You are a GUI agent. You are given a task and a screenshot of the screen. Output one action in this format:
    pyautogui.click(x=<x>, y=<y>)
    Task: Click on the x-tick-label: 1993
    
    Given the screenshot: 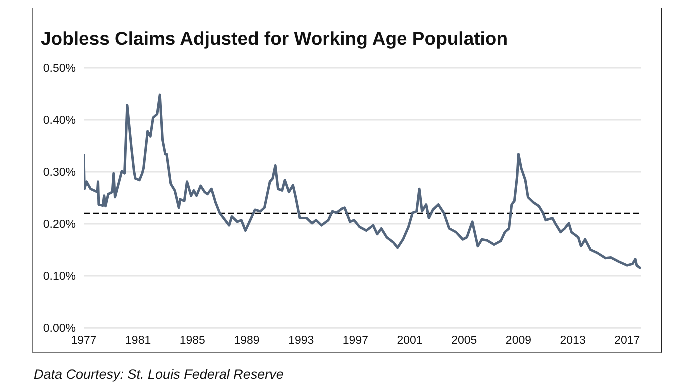 What is the action you would take?
    pyautogui.click(x=301, y=341)
    